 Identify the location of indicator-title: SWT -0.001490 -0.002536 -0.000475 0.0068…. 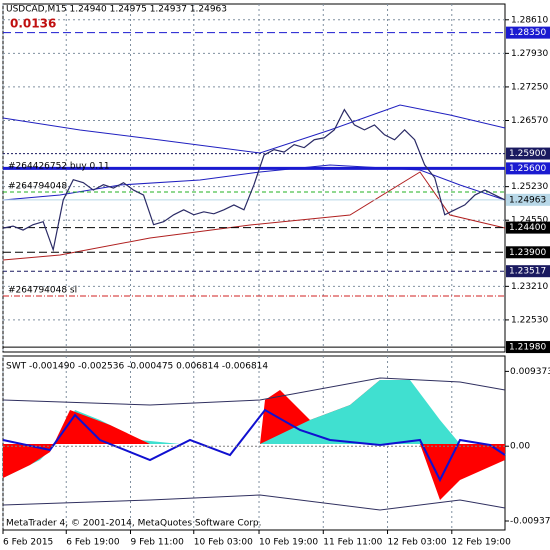
(137, 367).